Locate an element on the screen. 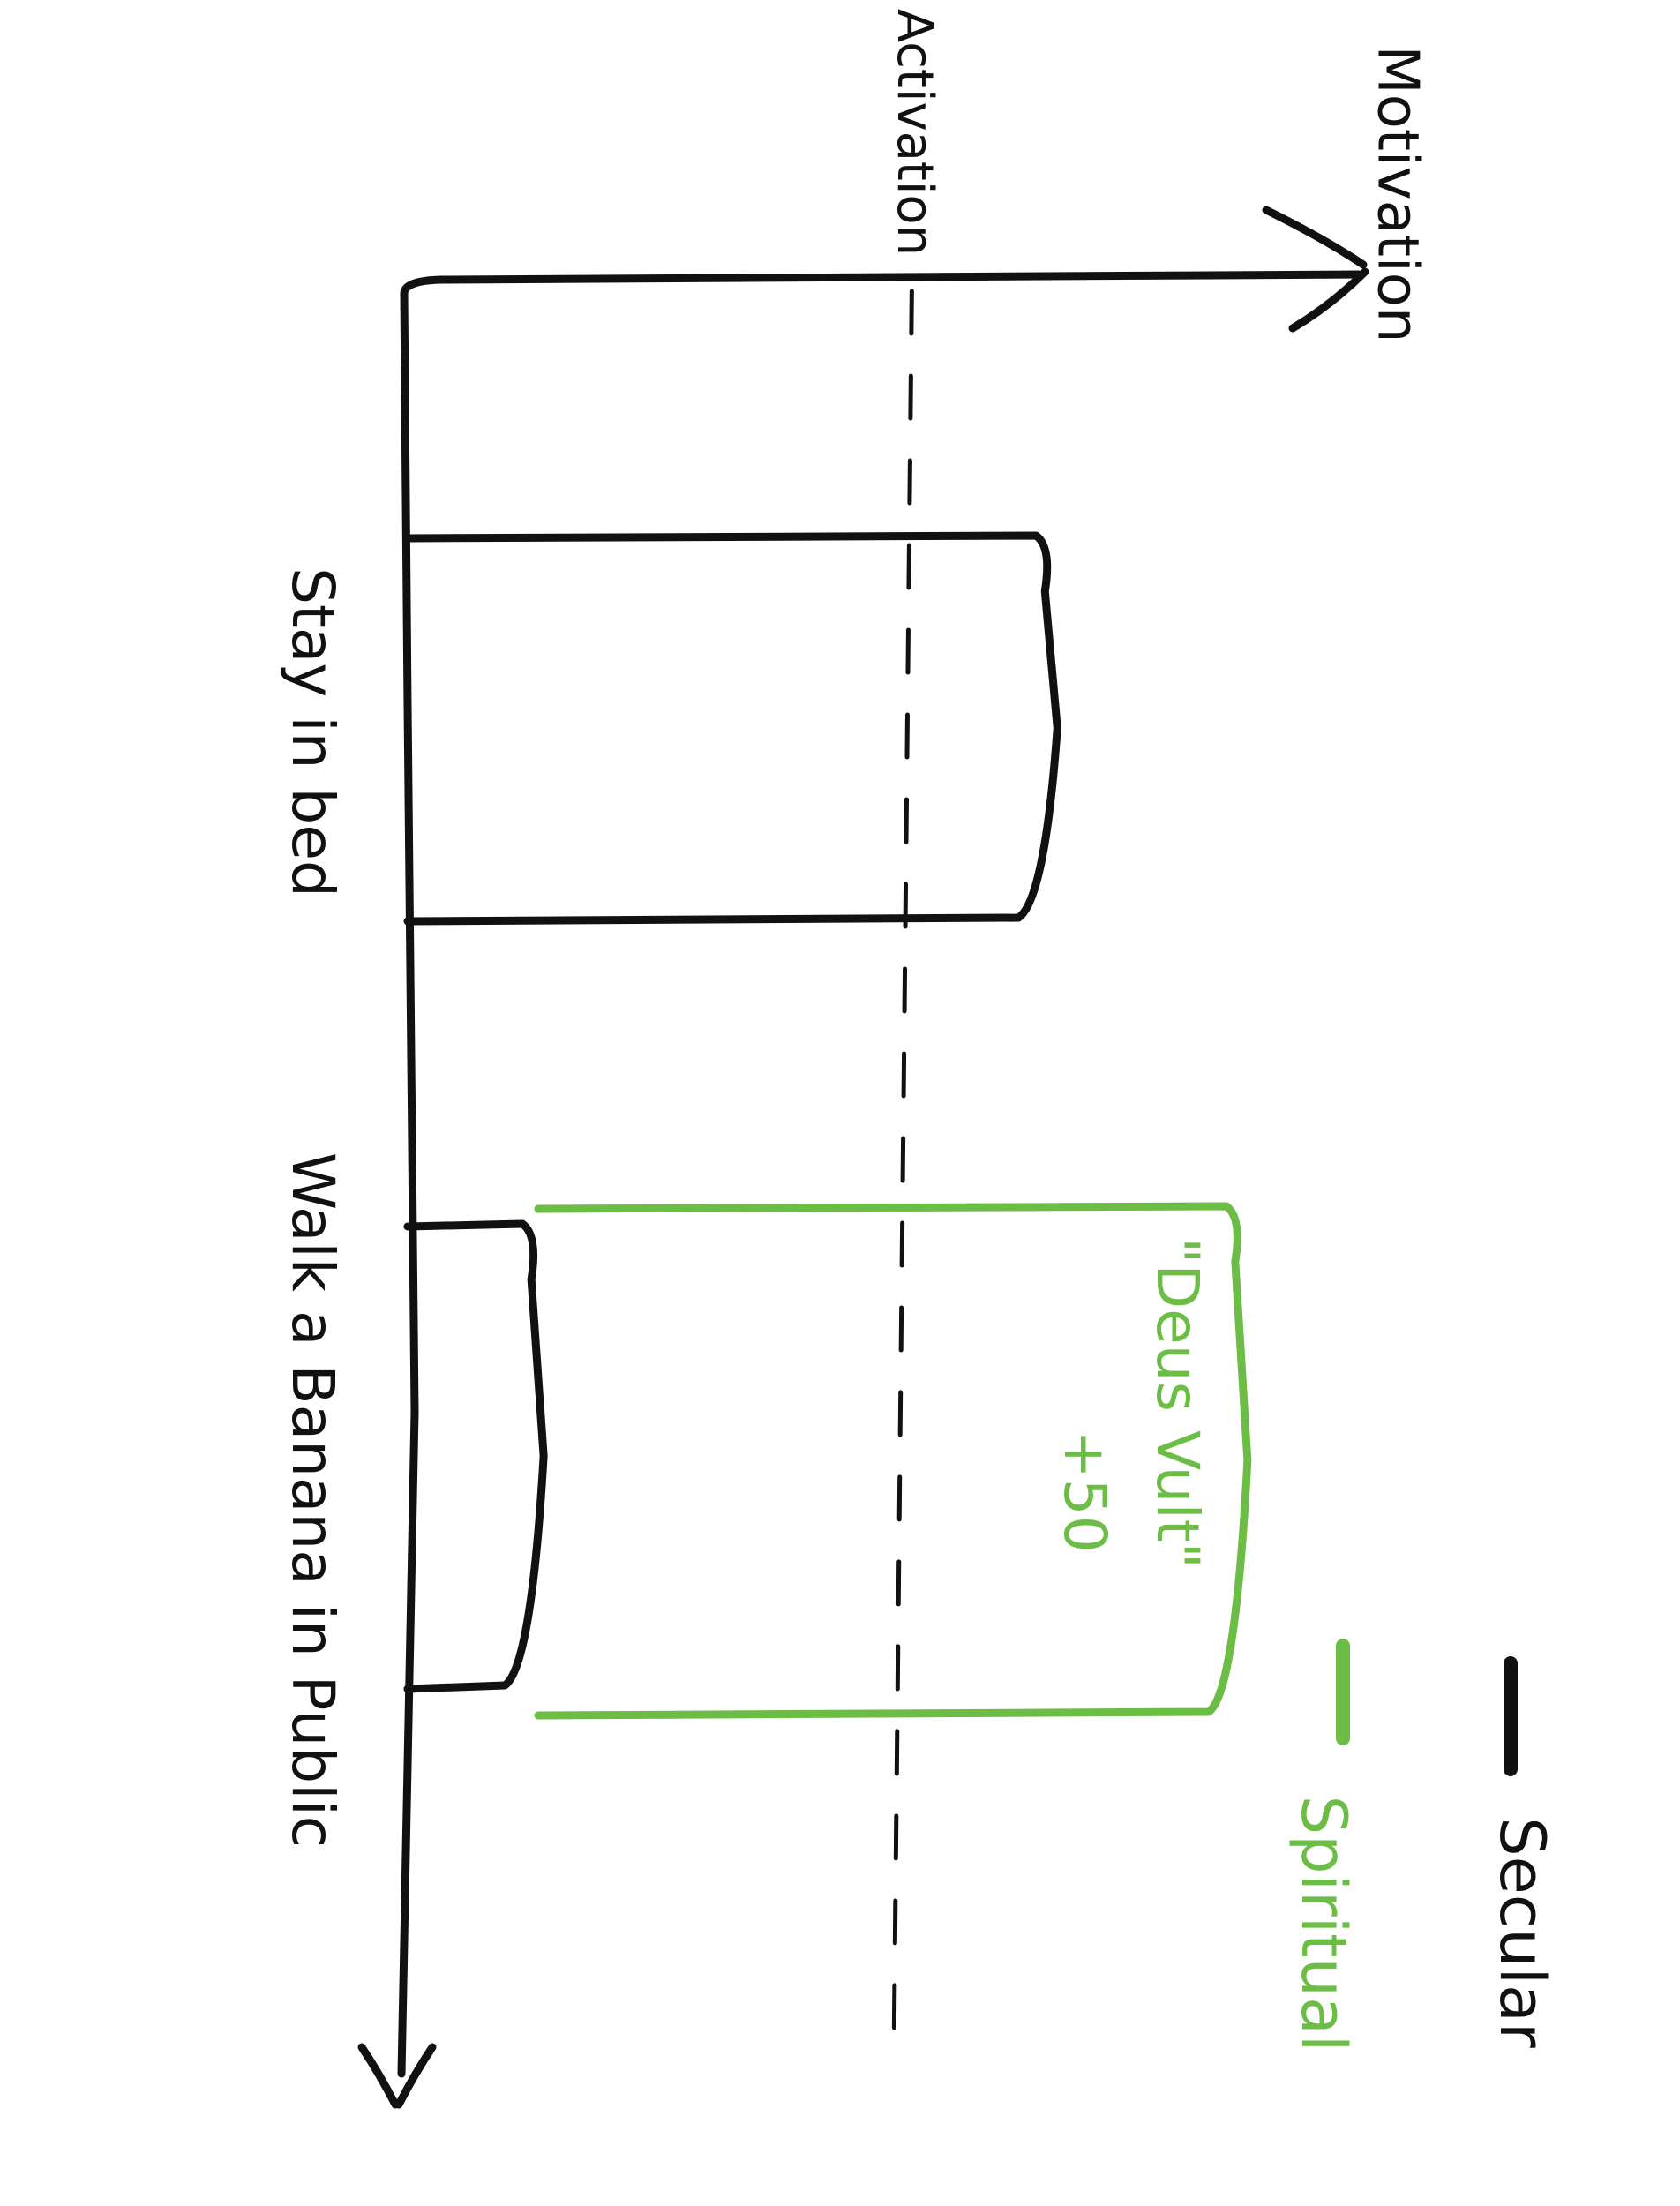 Image resolution: width=1680 pixels, height=2206 pixels. category-axis-arrowhead is located at coordinates (397, 2076).